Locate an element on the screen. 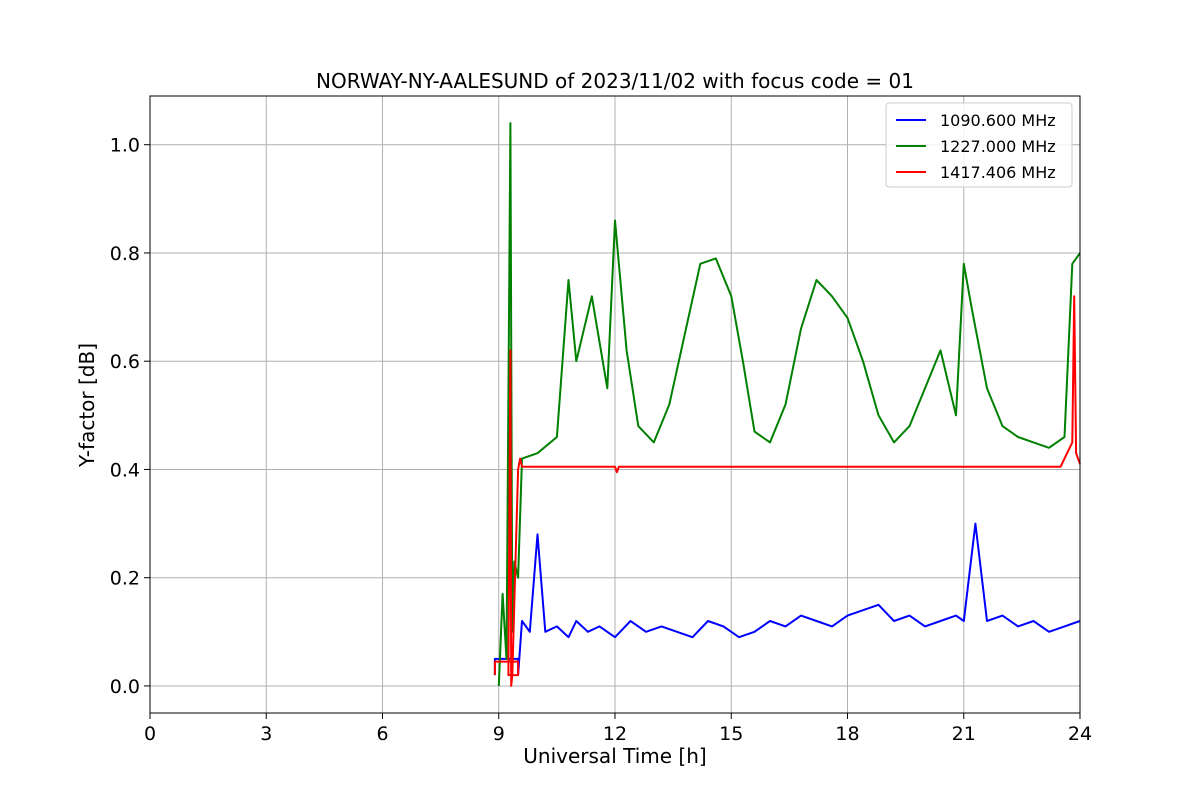 The height and width of the screenshot is (800, 1200). x-tick-label: 12 is located at coordinates (615, 734).